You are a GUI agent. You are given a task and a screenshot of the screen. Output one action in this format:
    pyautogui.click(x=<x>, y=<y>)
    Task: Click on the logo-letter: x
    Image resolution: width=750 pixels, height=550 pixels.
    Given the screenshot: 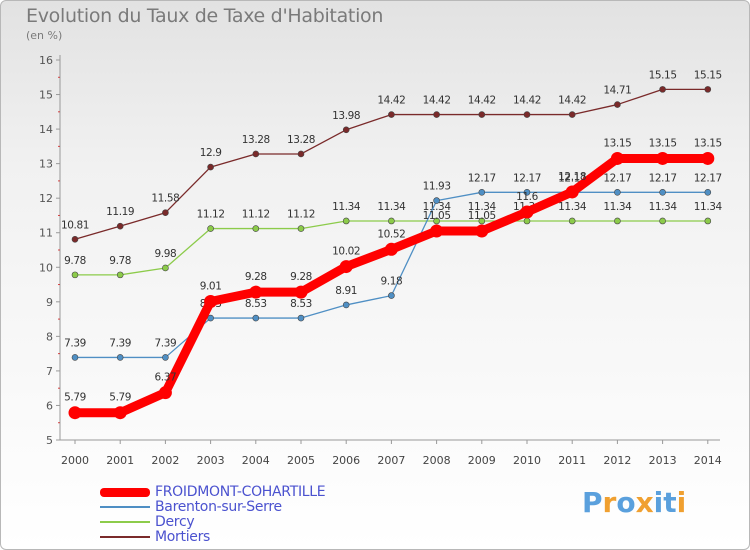 What is the action you would take?
    pyautogui.click(x=644, y=502)
    